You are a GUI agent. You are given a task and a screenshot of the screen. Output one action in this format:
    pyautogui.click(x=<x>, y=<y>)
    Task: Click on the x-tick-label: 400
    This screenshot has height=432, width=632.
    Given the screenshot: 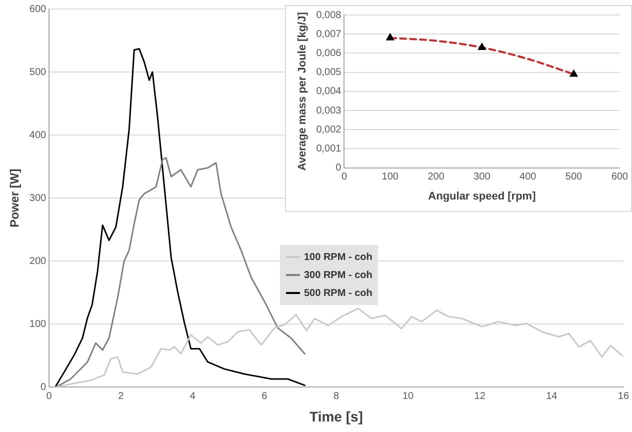 What is the action you would take?
    pyautogui.click(x=528, y=177)
    